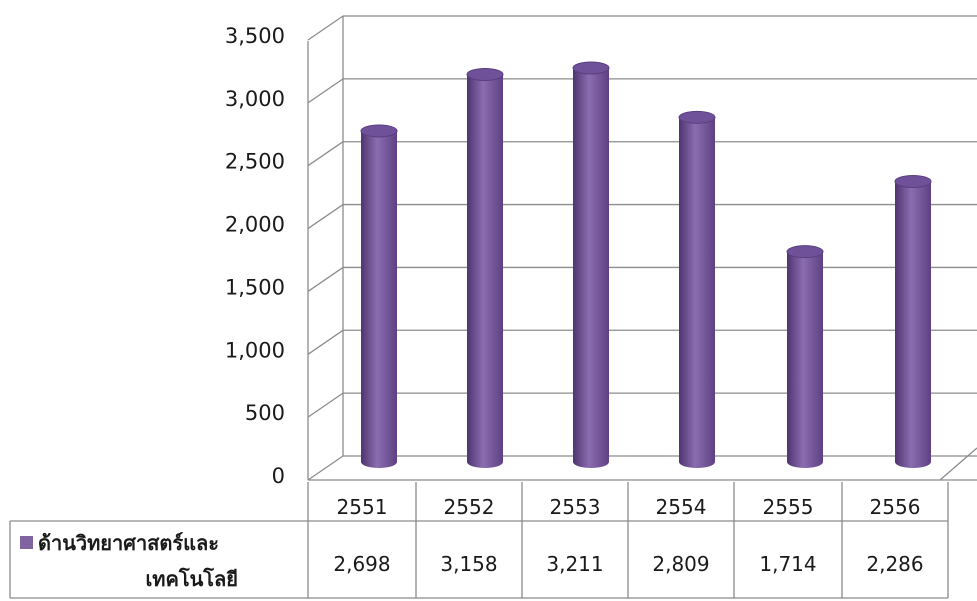 The width and height of the screenshot is (977, 601). Describe the element at coordinates (255, 256) in the screenshot. I see `y-axis-ticks: 0 500 1,000 1,500 2,000 2,500 3,000 3,500` at that location.